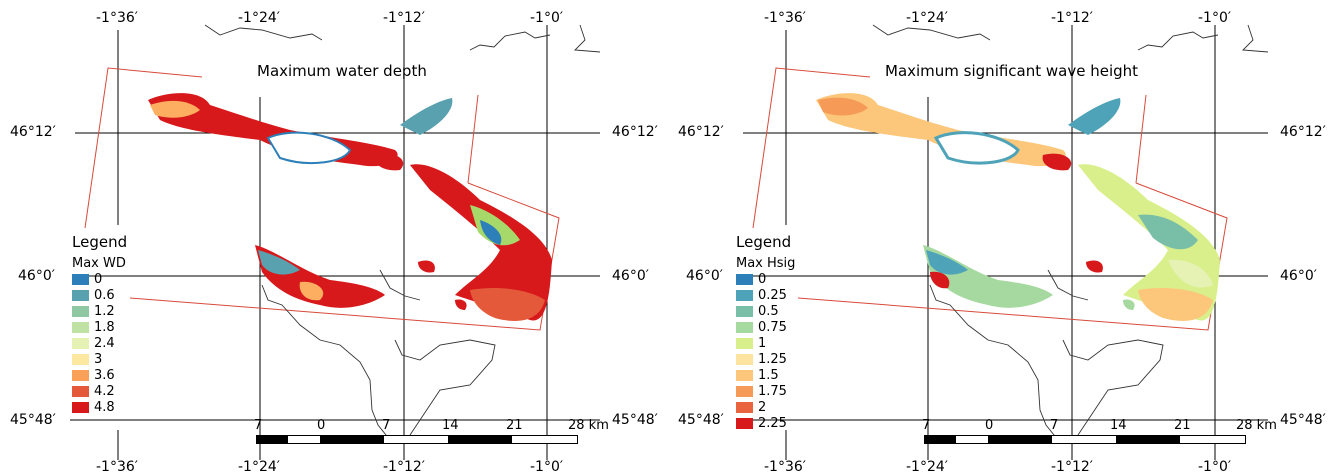 The width and height of the screenshot is (1343, 476). What do you see at coordinates (772, 359) in the screenshot?
I see `legend-label: 1.25` at bounding box center [772, 359].